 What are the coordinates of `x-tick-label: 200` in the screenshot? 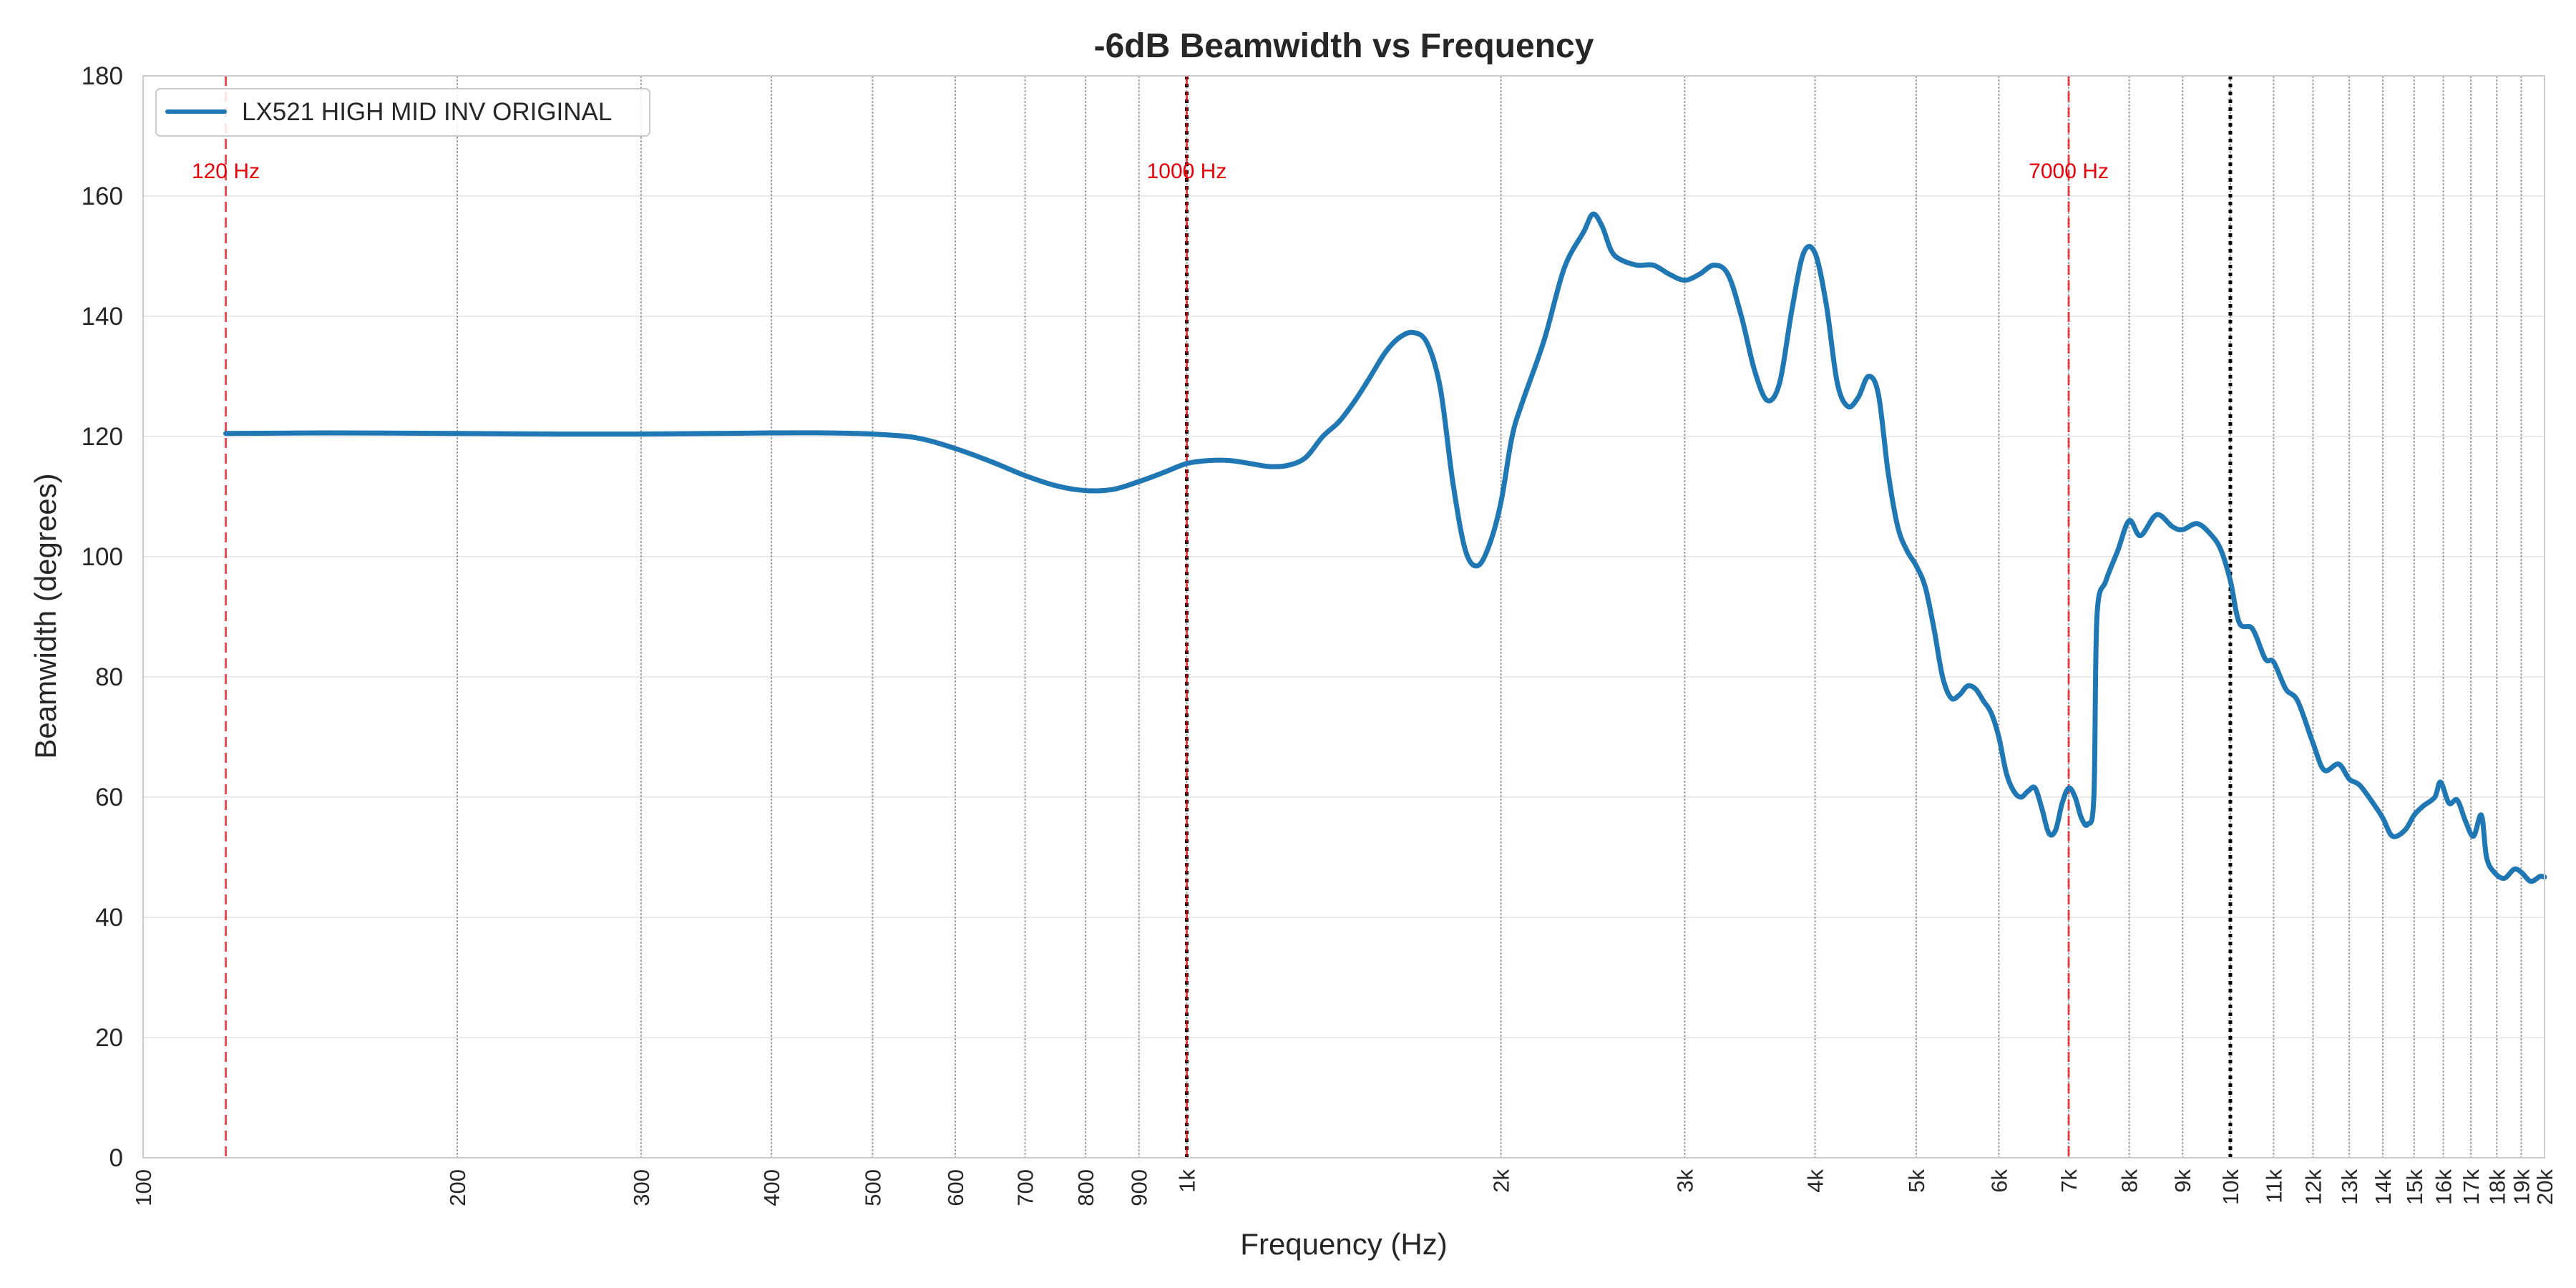 It's located at (457, 1187).